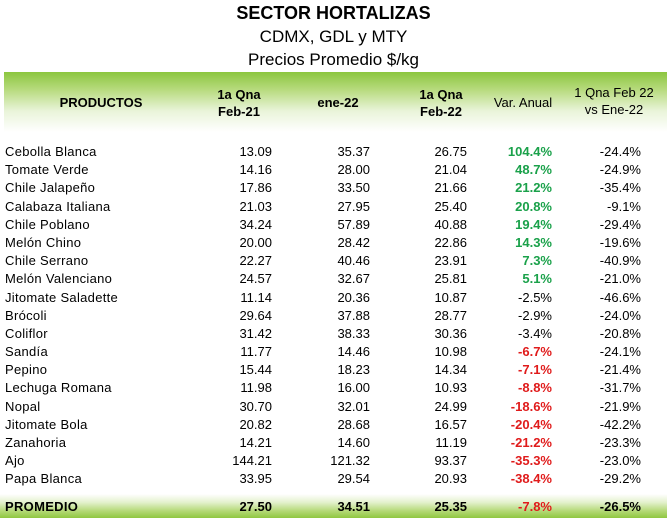 Image resolution: width=667 pixels, height=518 pixels. I want to click on product-name: Jitomate Bola, so click(46, 424).